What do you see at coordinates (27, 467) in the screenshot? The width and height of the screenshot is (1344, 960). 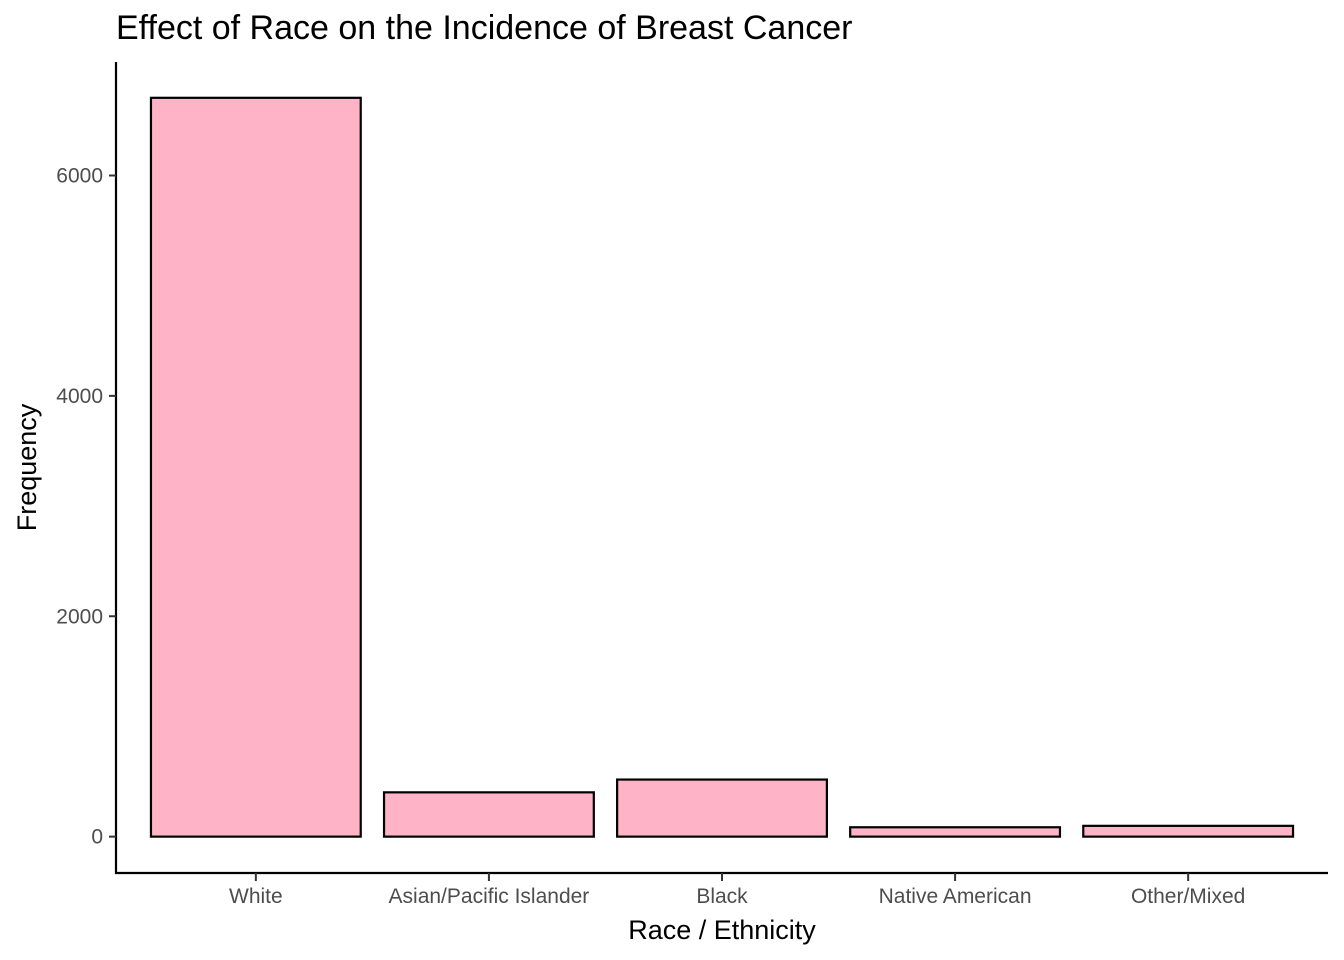 I see `y-axis-title: Frequency` at bounding box center [27, 467].